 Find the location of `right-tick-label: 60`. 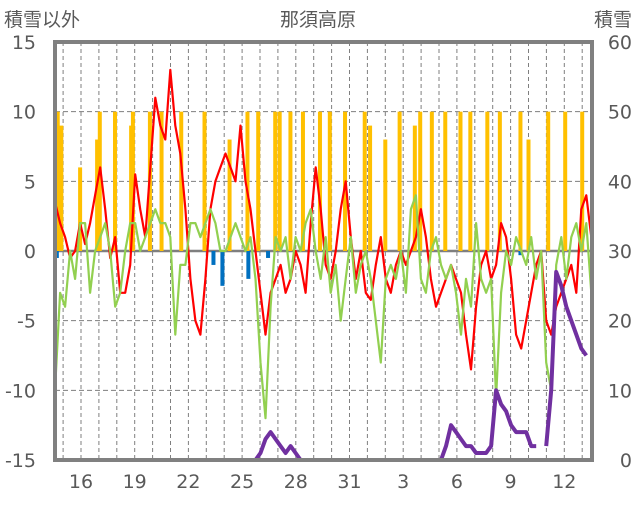

right-tick-label: 60 is located at coordinates (620, 43).